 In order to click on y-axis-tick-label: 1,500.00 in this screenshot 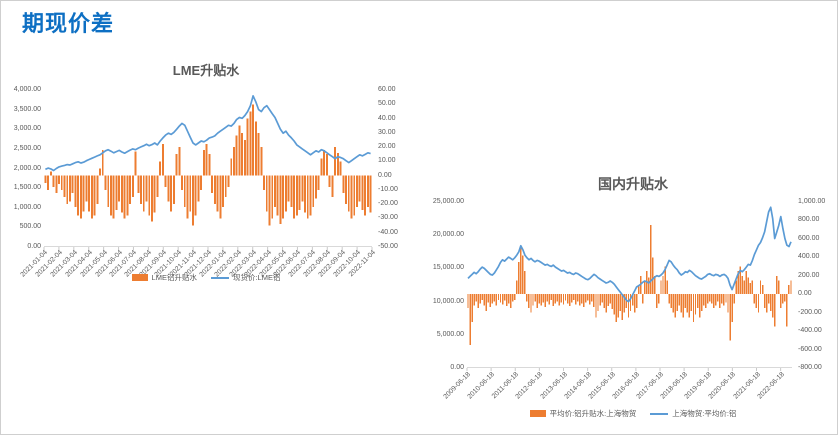, I will do `click(27, 188)`.